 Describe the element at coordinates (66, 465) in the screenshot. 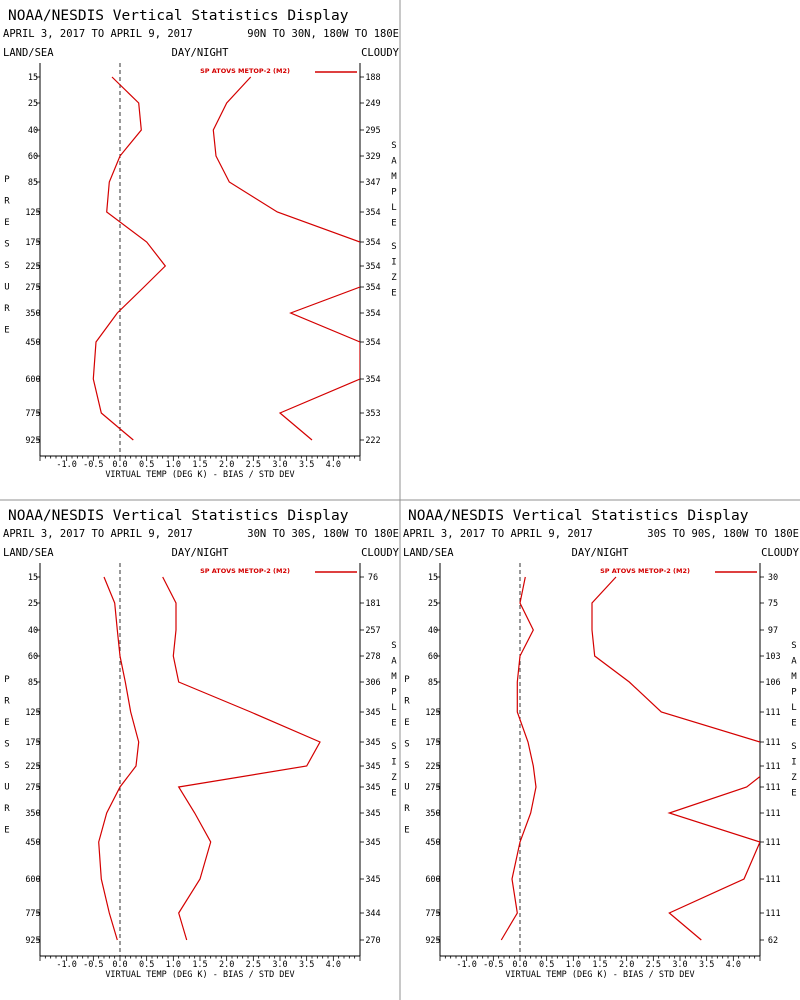

I see `x-tick-label: -1.0` at that location.